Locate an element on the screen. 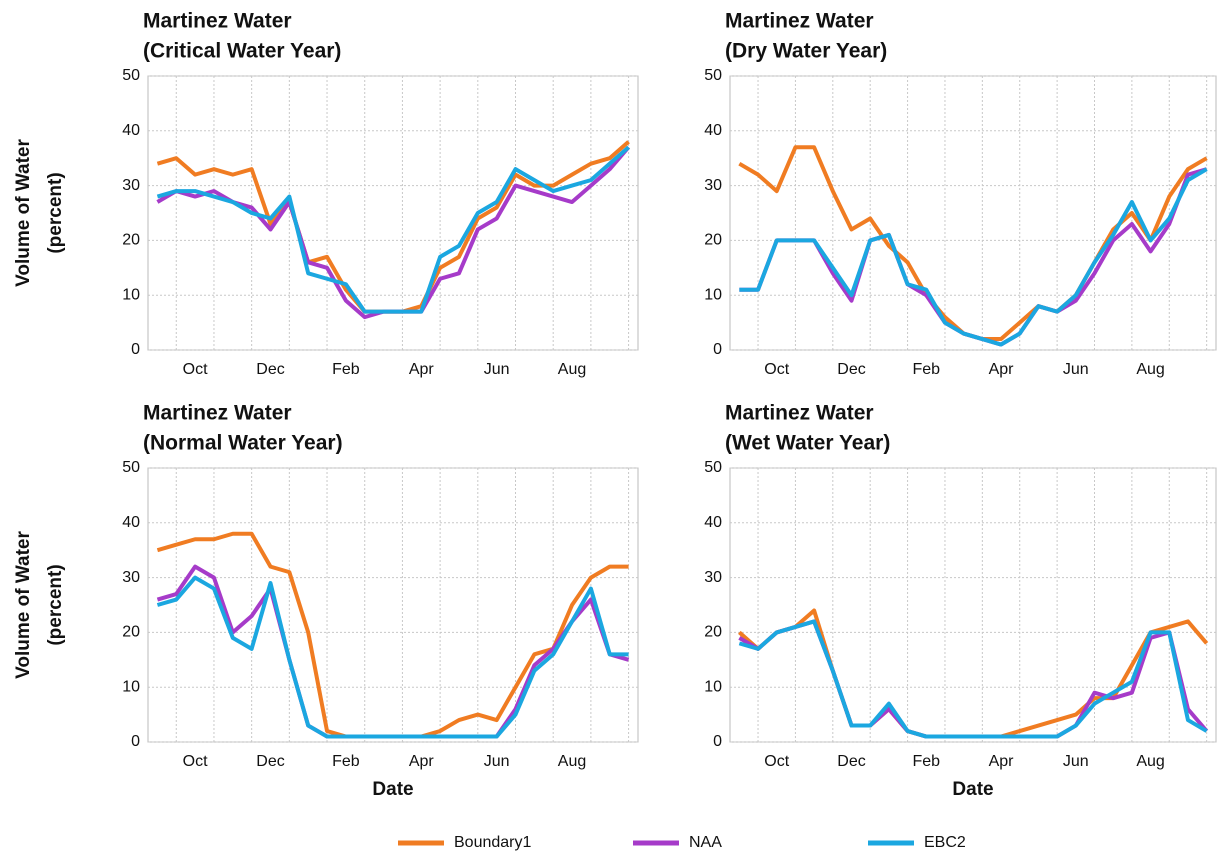 The image size is (1219, 853). legend-label: Boundary1 is located at coordinates (492, 842).